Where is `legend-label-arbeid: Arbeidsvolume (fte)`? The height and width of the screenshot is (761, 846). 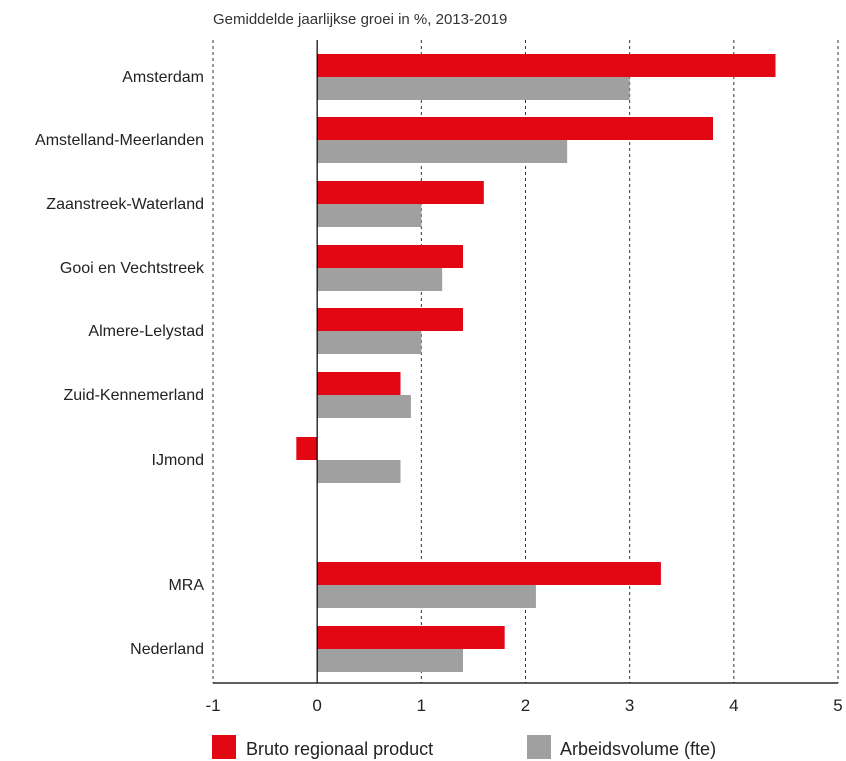
legend-label-arbeid: Arbeidsvolume (fte) is located at coordinates (638, 749).